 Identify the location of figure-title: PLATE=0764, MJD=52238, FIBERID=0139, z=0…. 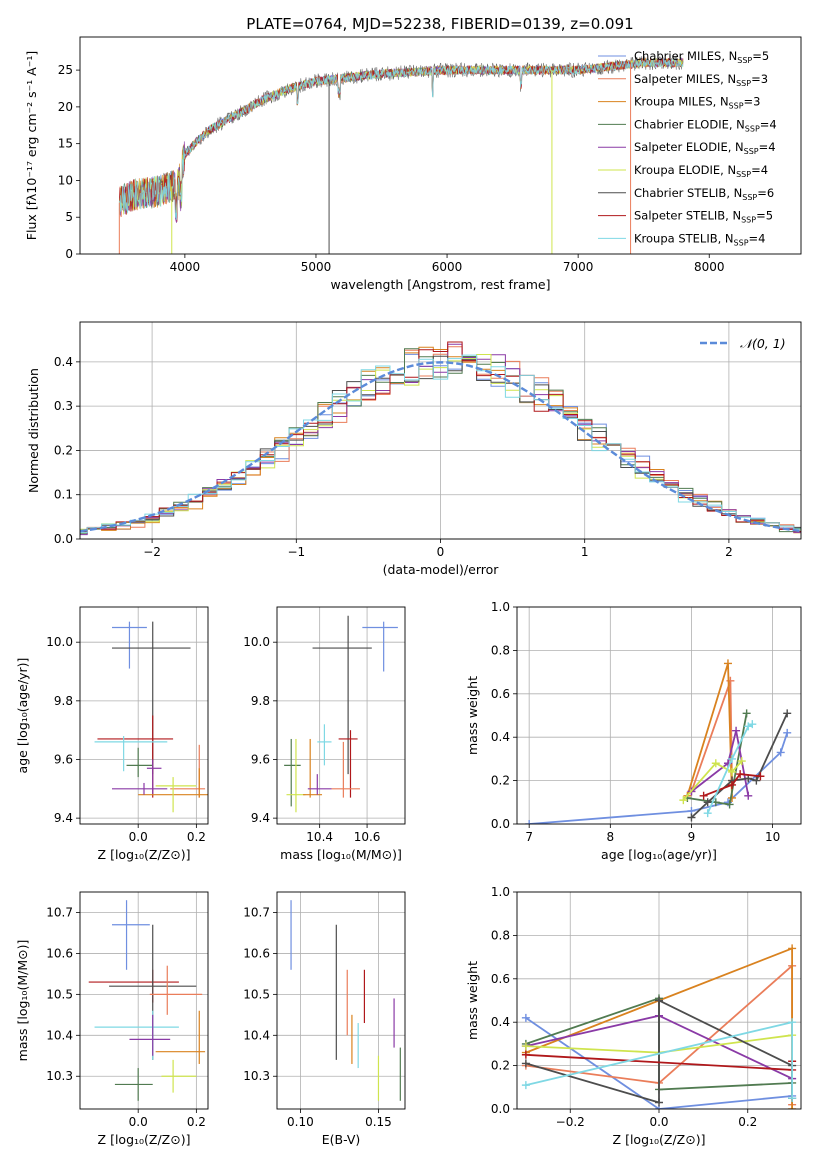
(439, 24).